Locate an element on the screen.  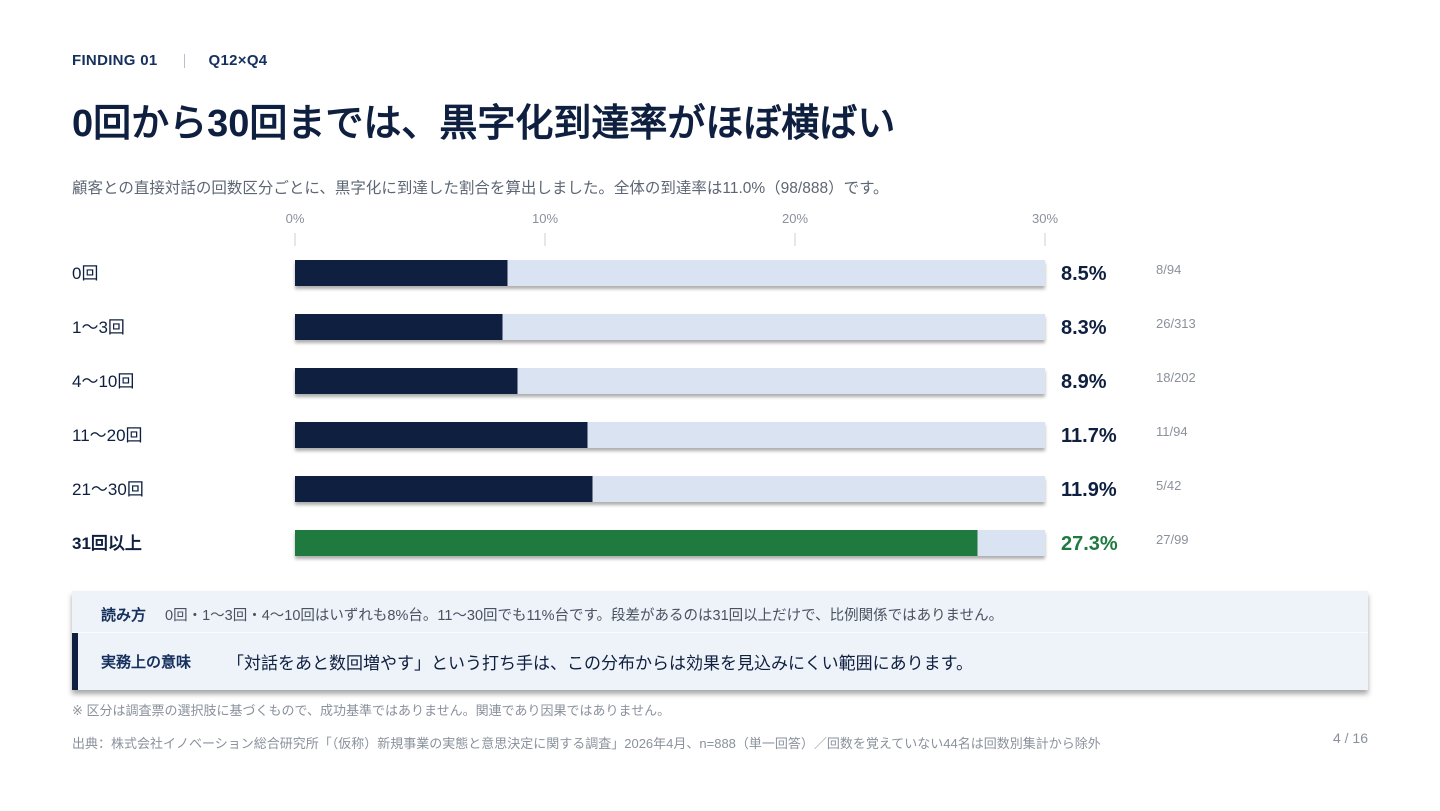
chart-row: 1〜3回 8.3% 26/313 is located at coordinates (634, 327).